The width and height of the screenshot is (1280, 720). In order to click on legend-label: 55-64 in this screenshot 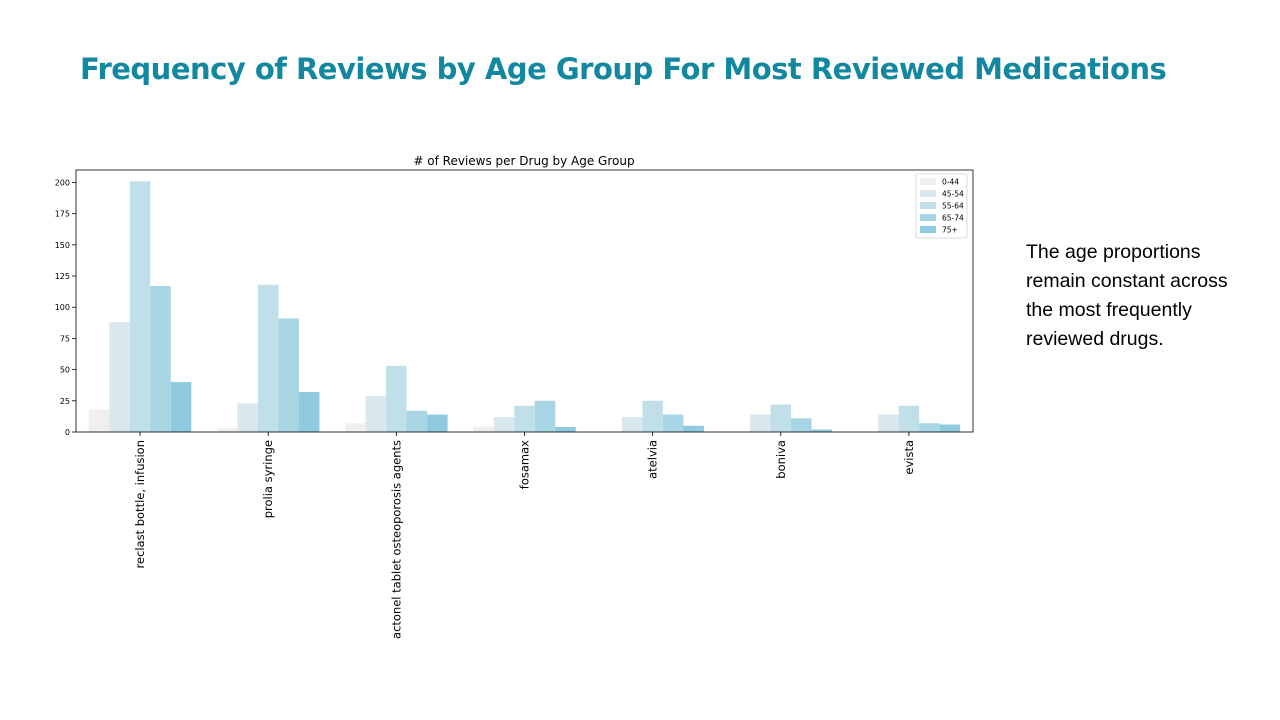, I will do `click(953, 206)`.